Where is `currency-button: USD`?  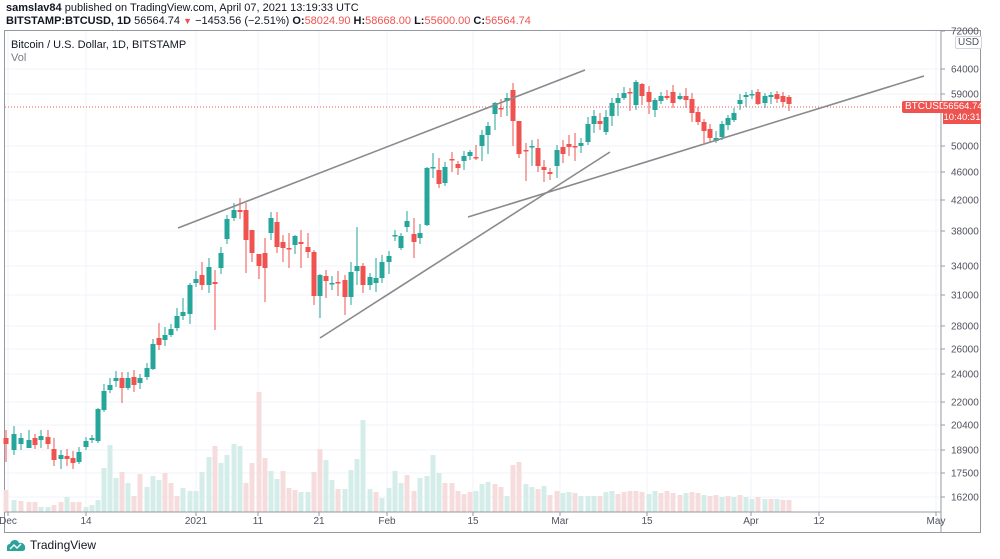 currency-button: USD is located at coordinates (969, 42).